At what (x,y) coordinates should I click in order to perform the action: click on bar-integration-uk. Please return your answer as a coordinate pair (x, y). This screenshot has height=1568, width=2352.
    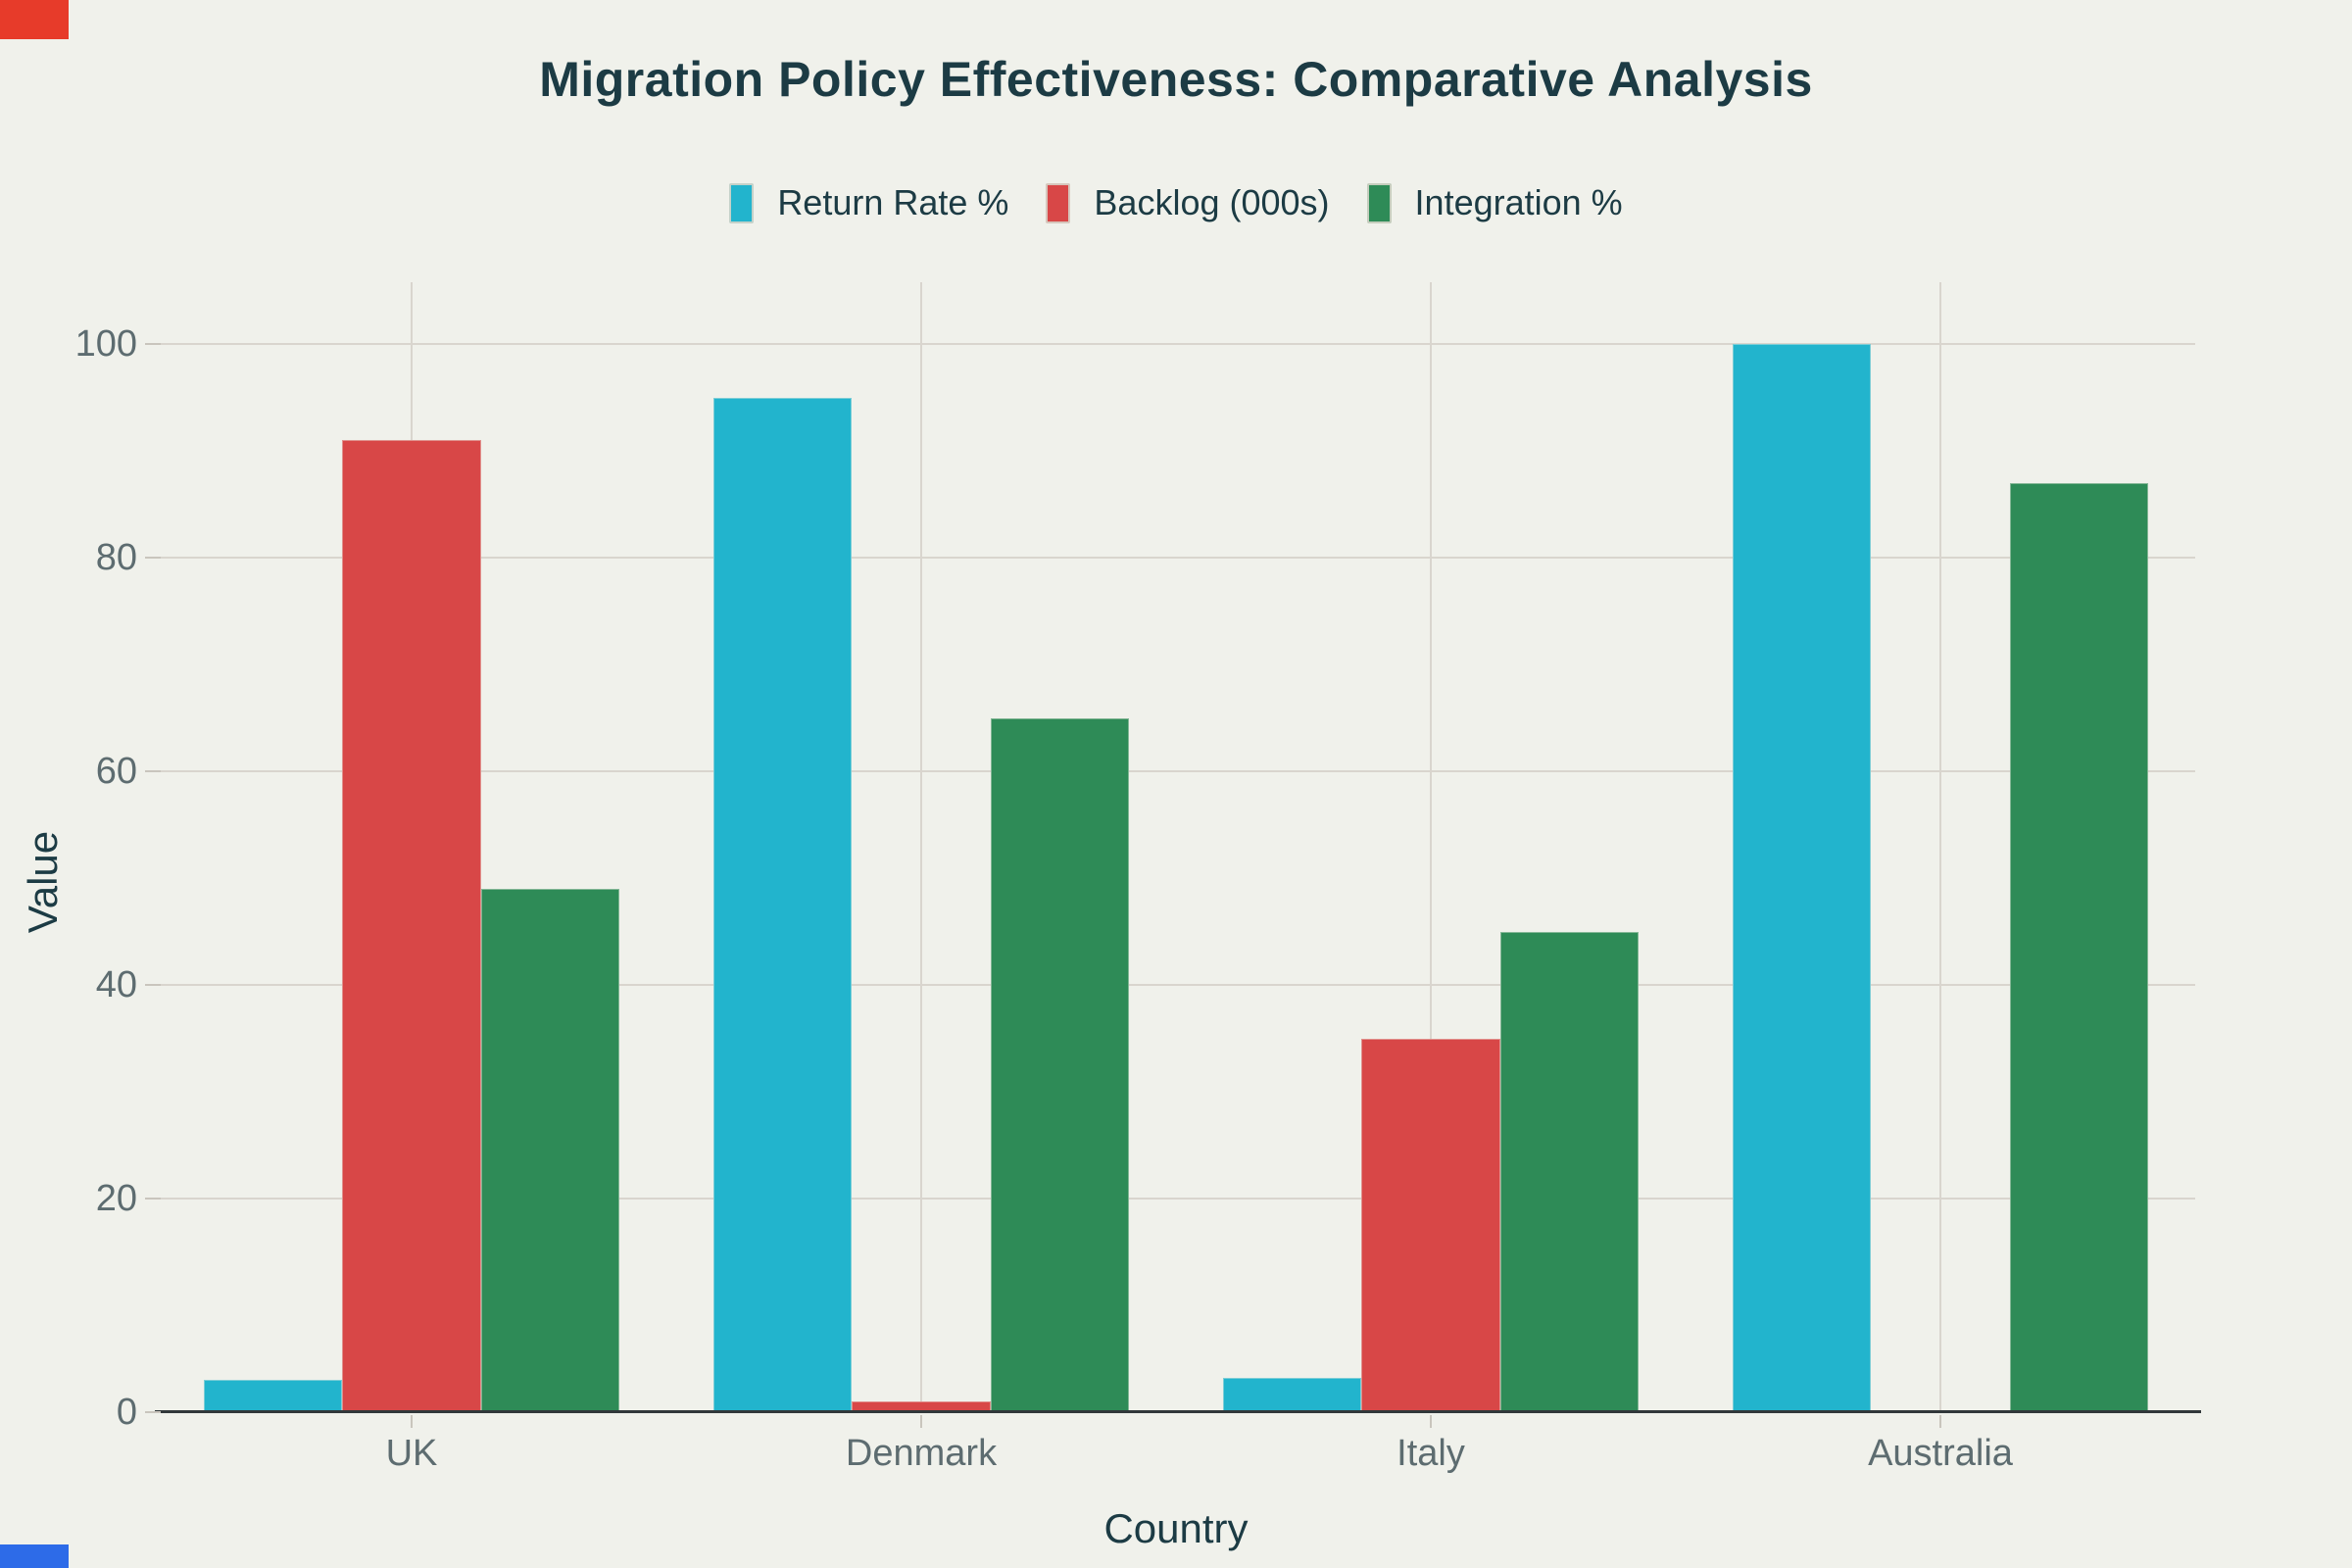
    Looking at the image, I should click on (549, 1150).